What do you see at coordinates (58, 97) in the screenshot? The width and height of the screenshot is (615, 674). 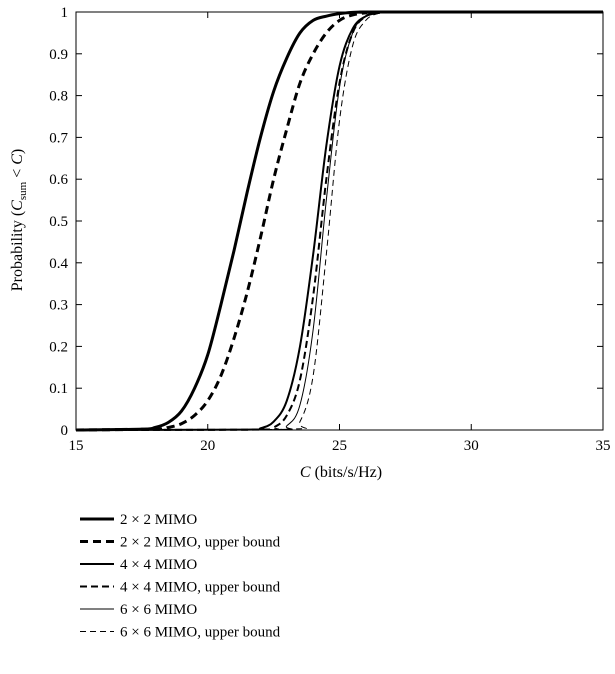 I see `y-tick-label: 0.8` at bounding box center [58, 97].